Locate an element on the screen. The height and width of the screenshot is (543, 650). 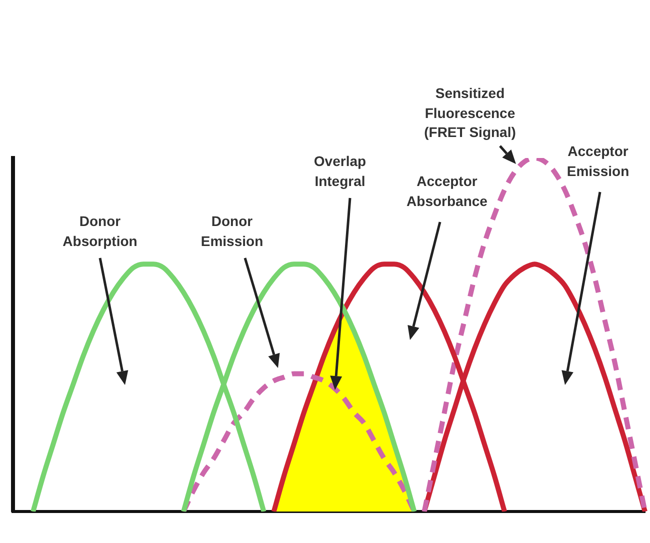
series-label: Donor Absorption is located at coordinates (100, 231).